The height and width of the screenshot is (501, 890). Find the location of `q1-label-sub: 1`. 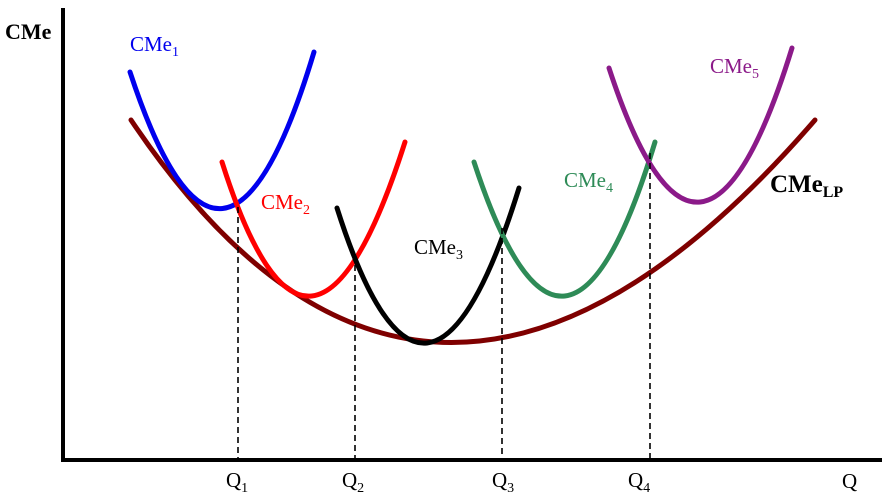

q1-label-sub: 1 is located at coordinates (244, 488).